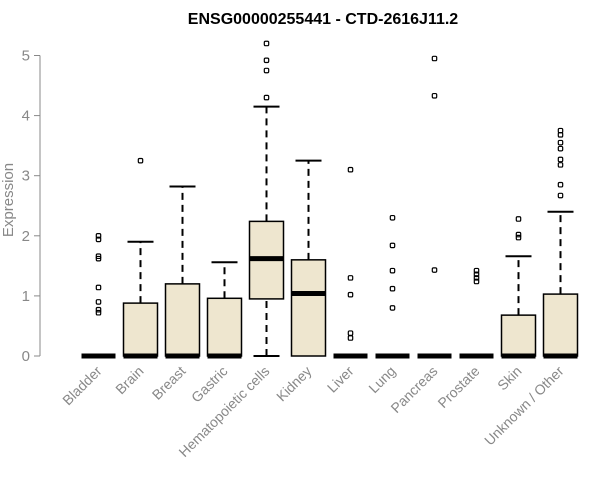  I want to click on y-tick-label: 3, so click(26, 176).